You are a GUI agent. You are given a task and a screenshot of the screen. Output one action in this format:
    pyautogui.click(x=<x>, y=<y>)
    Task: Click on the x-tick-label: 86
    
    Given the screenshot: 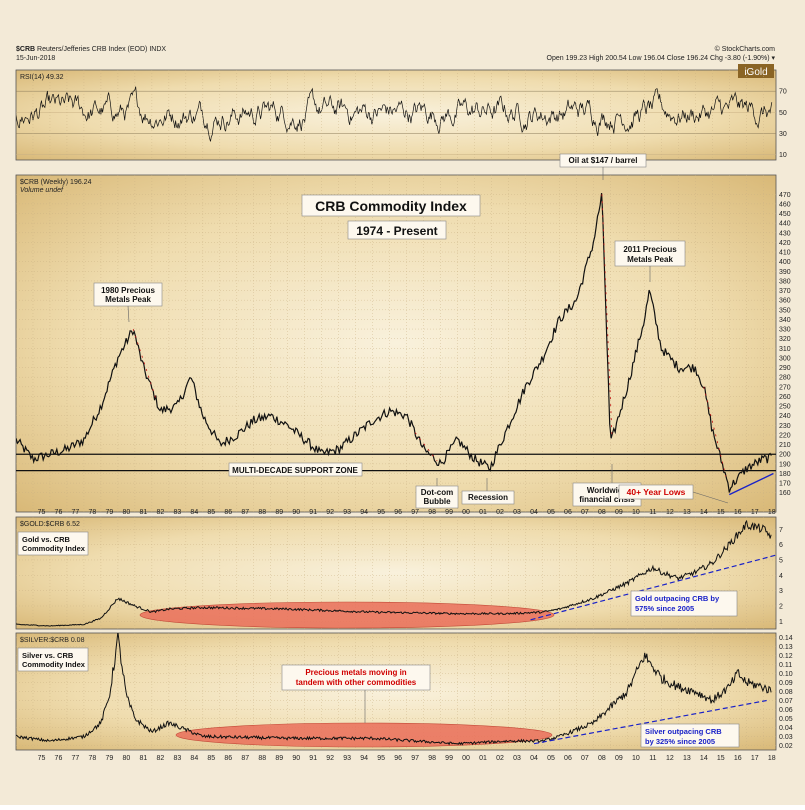 What is the action you would take?
    pyautogui.click(x=228, y=512)
    